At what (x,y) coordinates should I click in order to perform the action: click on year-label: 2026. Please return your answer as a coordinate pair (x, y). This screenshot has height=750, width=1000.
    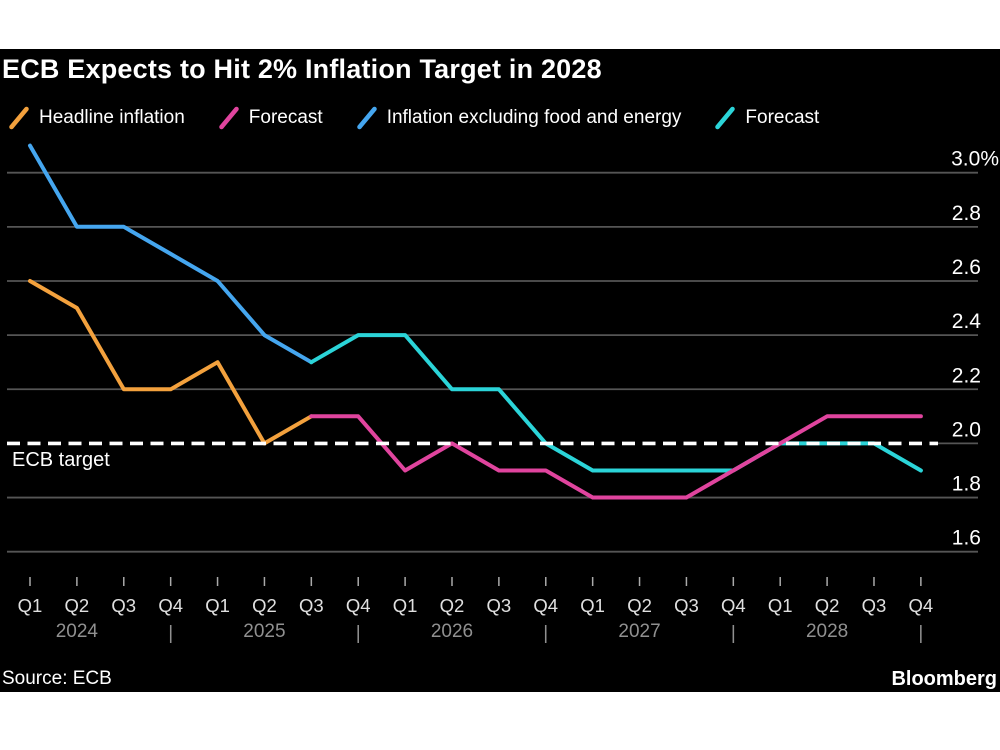
    Looking at the image, I should click on (452, 631).